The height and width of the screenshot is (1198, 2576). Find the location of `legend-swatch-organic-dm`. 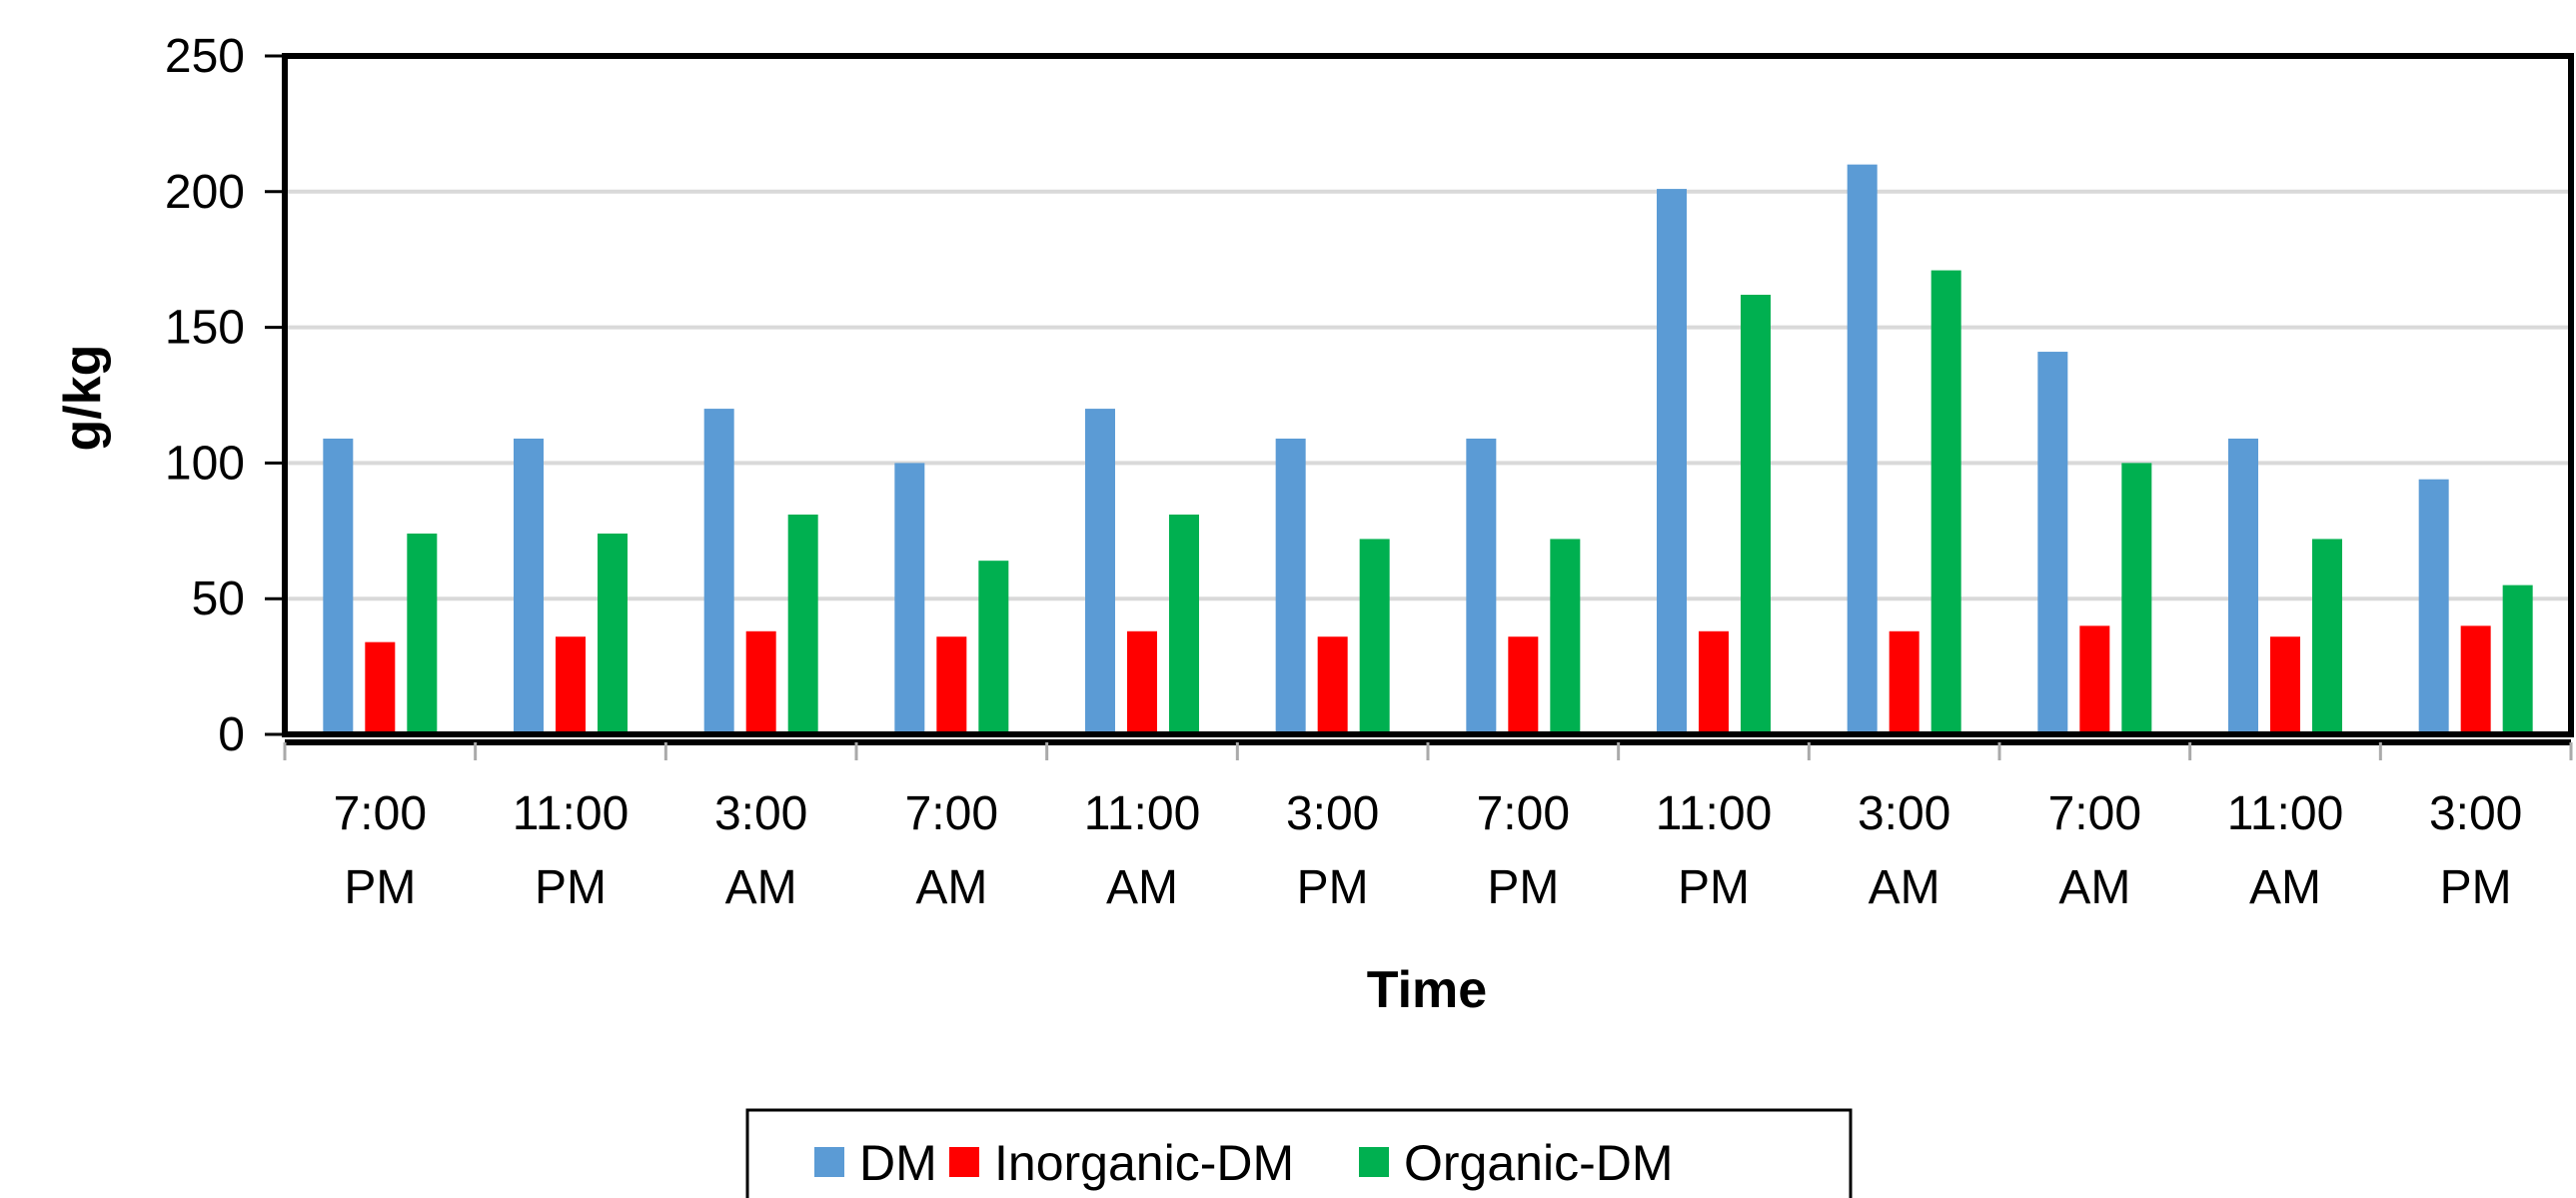

legend-swatch-organic-dm is located at coordinates (1374, 1162).